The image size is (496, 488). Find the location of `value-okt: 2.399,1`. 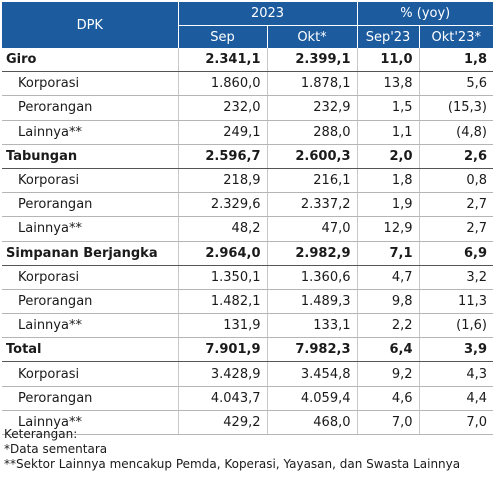

value-okt: 2.399,1 is located at coordinates (312, 60).